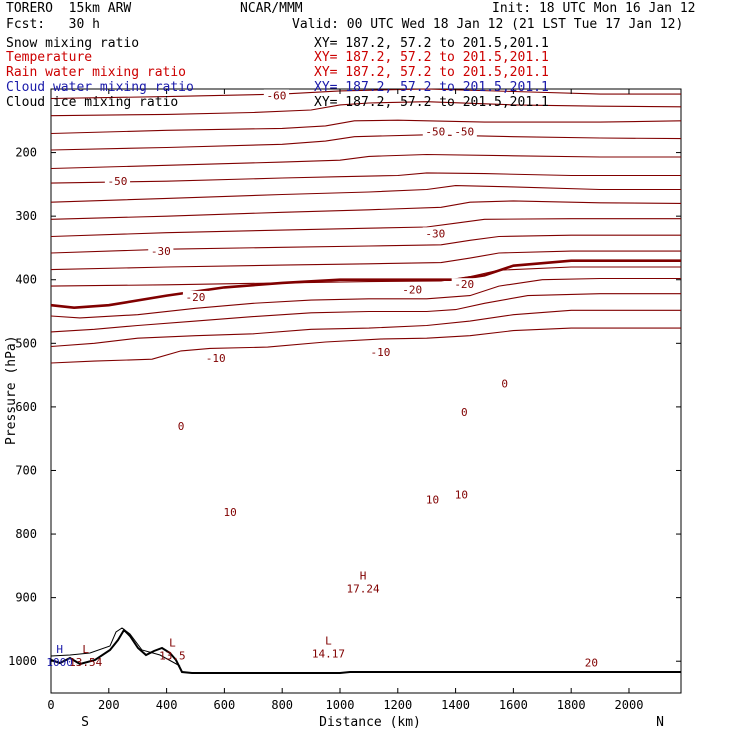 The image size is (740, 740). I want to click on model-name: TORERO 15km ARW, so click(69, 8).